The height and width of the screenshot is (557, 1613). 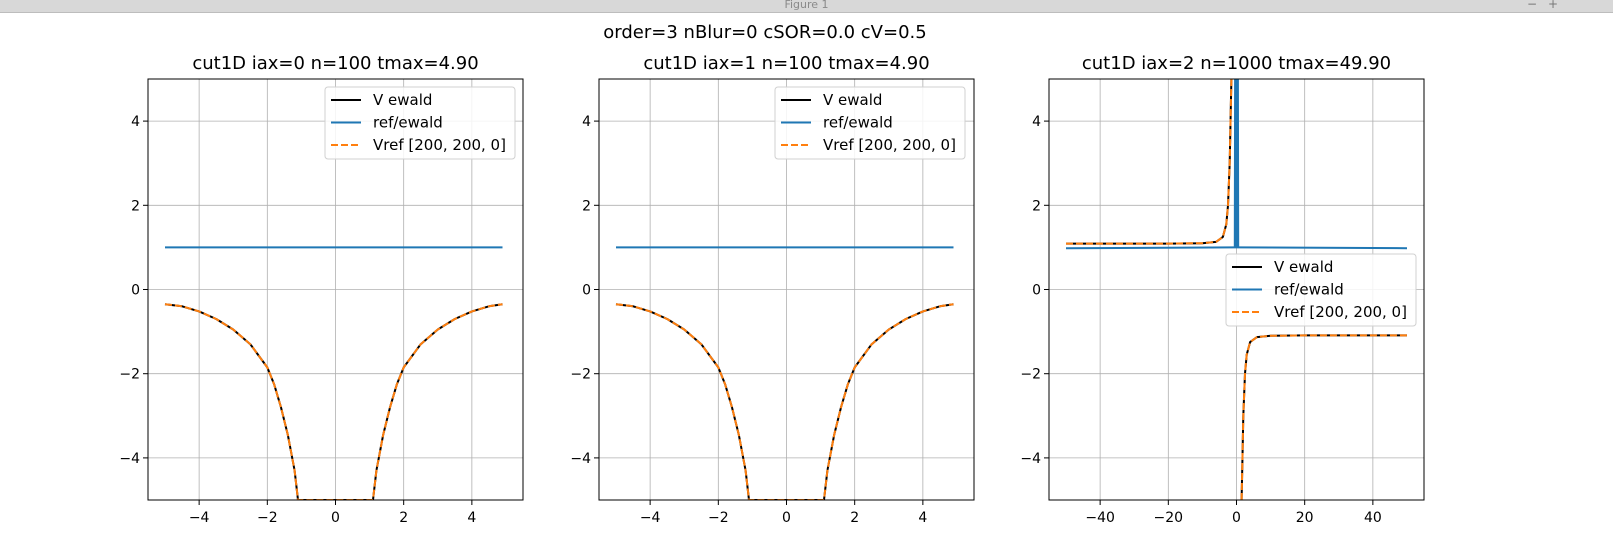 I want to click on window-titlebar: Figure 1 − +, so click(x=806, y=6).